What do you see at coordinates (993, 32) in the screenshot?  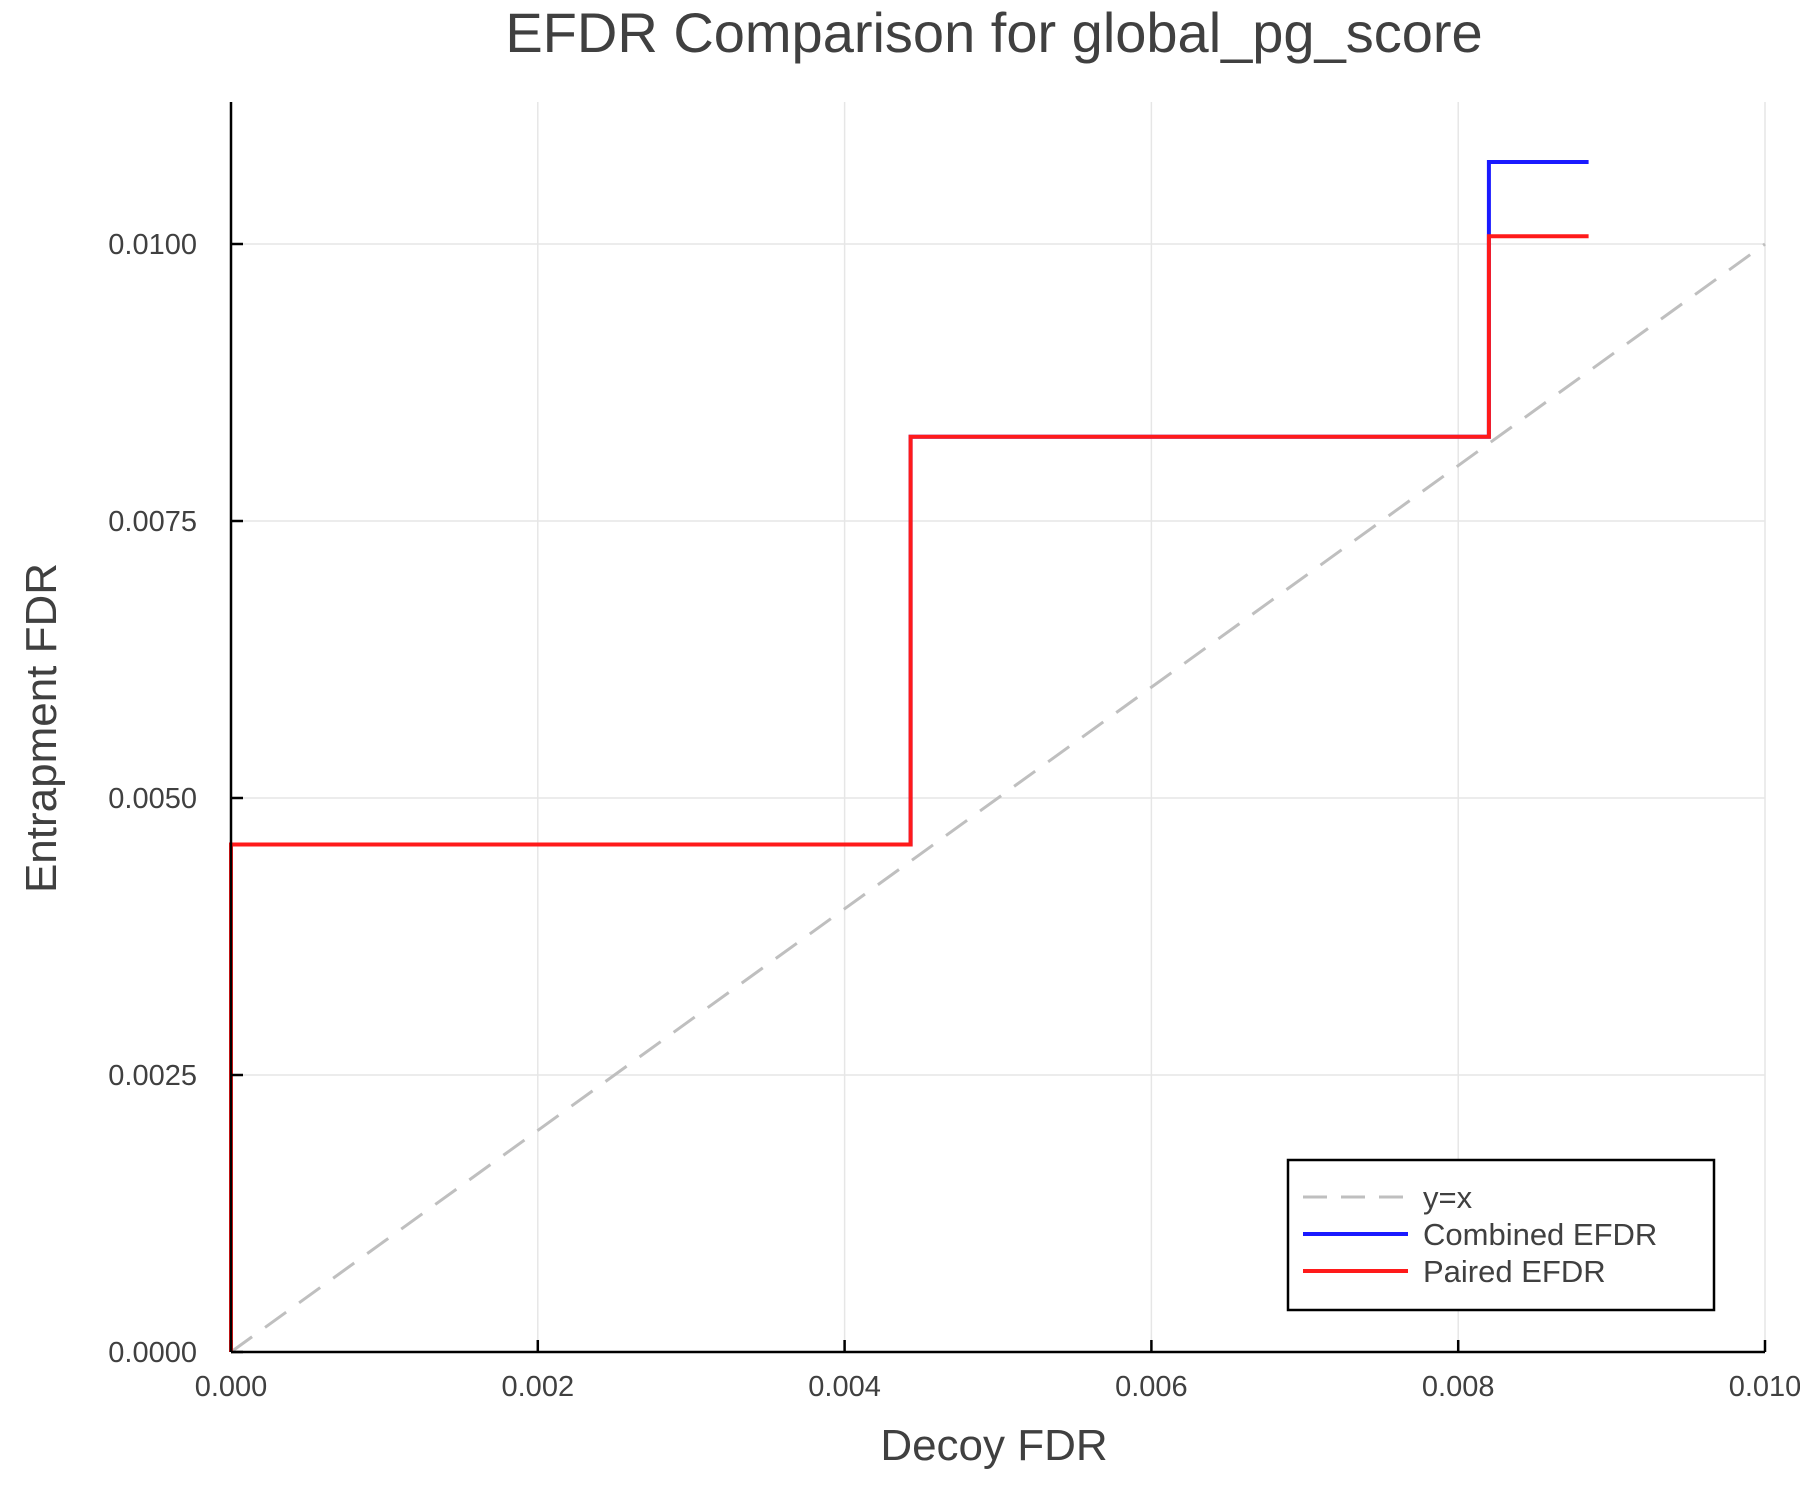 I see `chart-title: EFDR Comparison for global_pg_score` at bounding box center [993, 32].